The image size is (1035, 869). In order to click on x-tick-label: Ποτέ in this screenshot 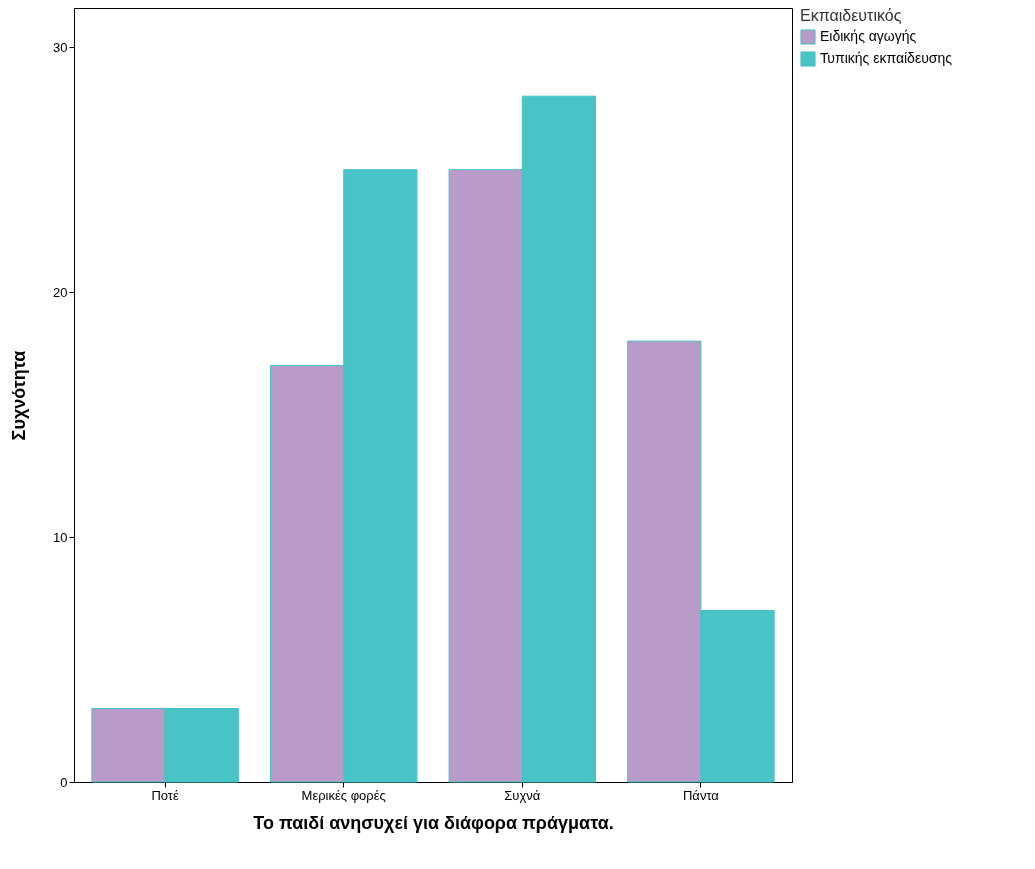, I will do `click(165, 795)`.